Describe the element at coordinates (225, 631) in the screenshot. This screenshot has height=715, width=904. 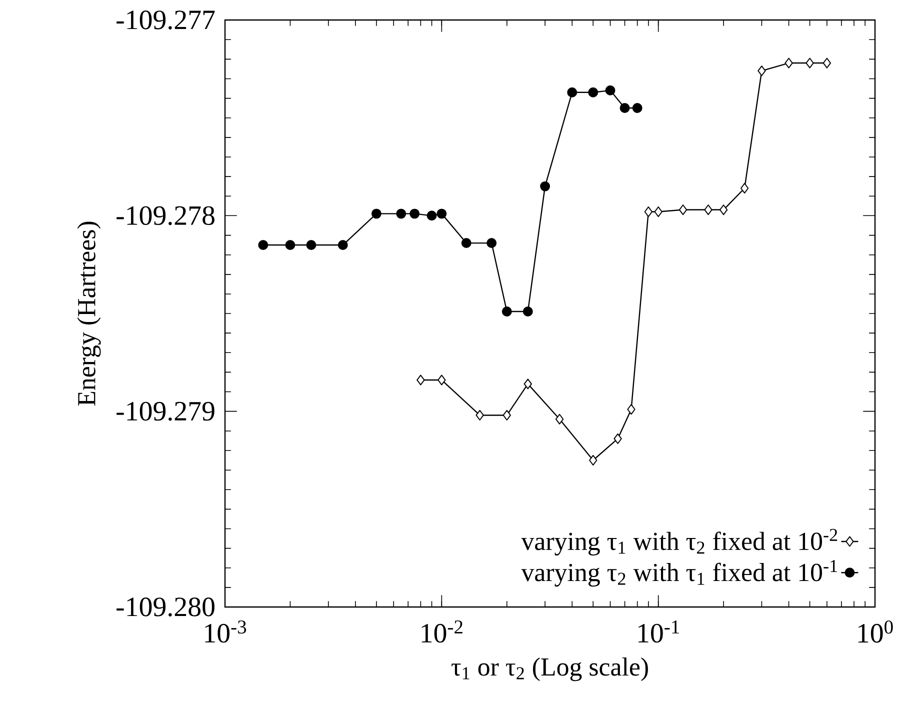
I see `x-tick-label: 10$^{-3}$` at that location.